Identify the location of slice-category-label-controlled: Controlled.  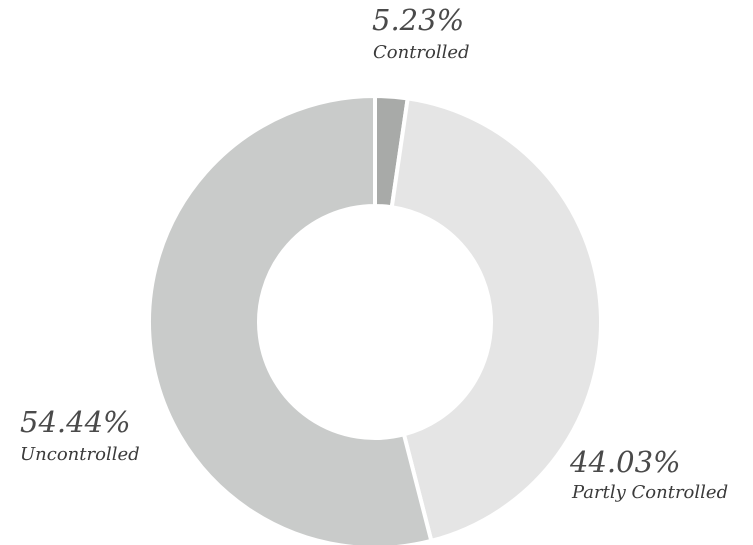
(421, 52).